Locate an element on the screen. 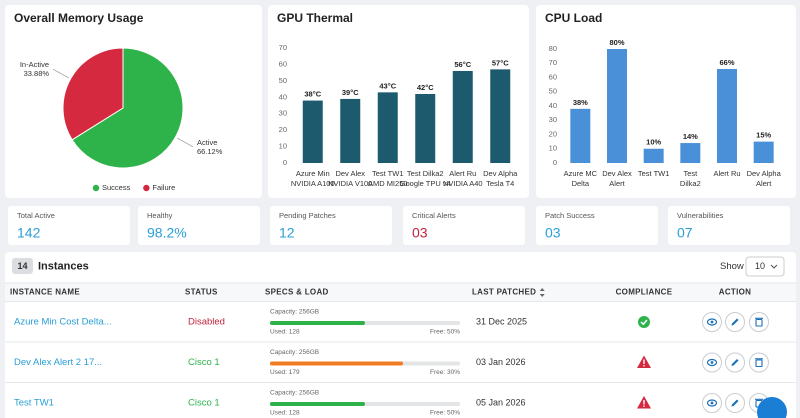 This screenshot has width=800, height=418. y-tick-label: 30 is located at coordinates (553, 119).